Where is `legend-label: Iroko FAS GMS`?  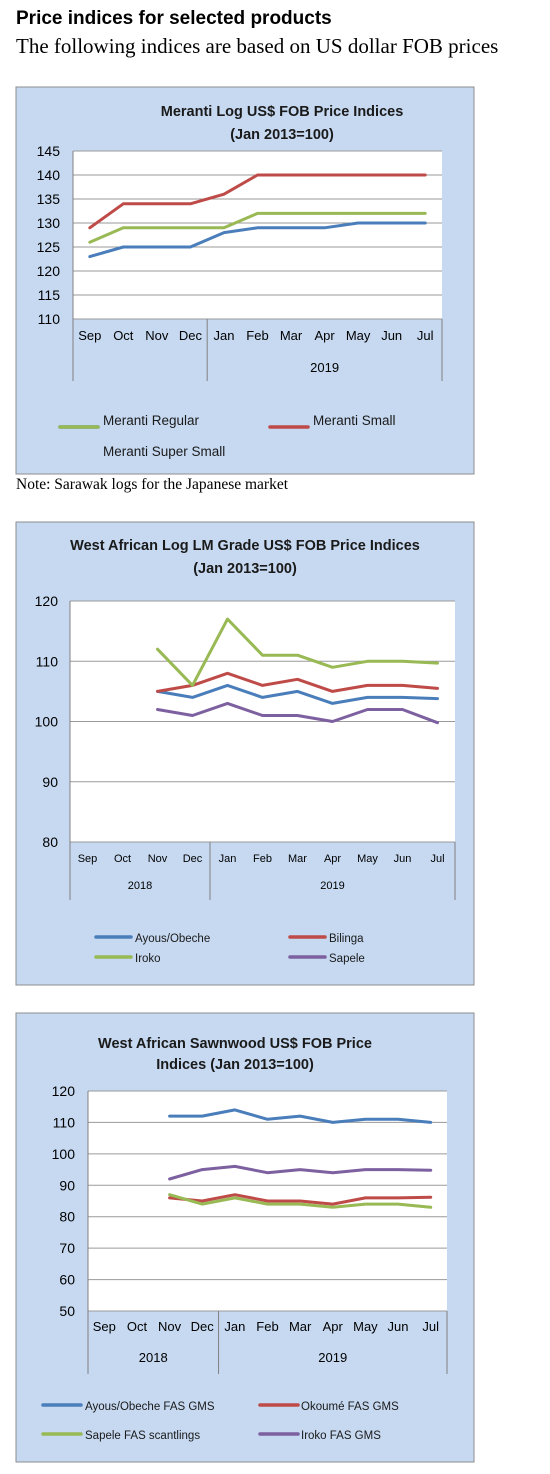
legend-label: Iroko FAS GMS is located at coordinates (341, 1436).